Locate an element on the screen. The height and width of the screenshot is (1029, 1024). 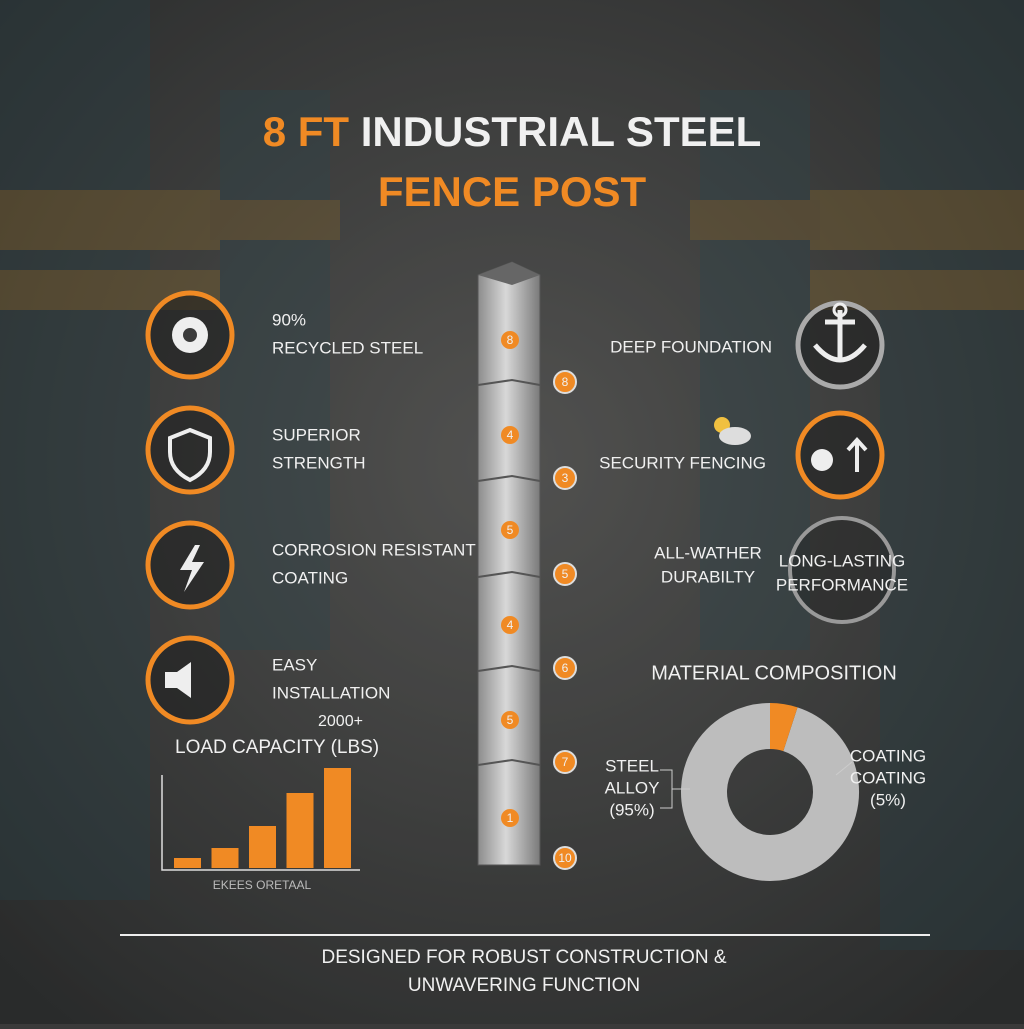
label-line: DURABILTY is located at coordinates (708, 576).